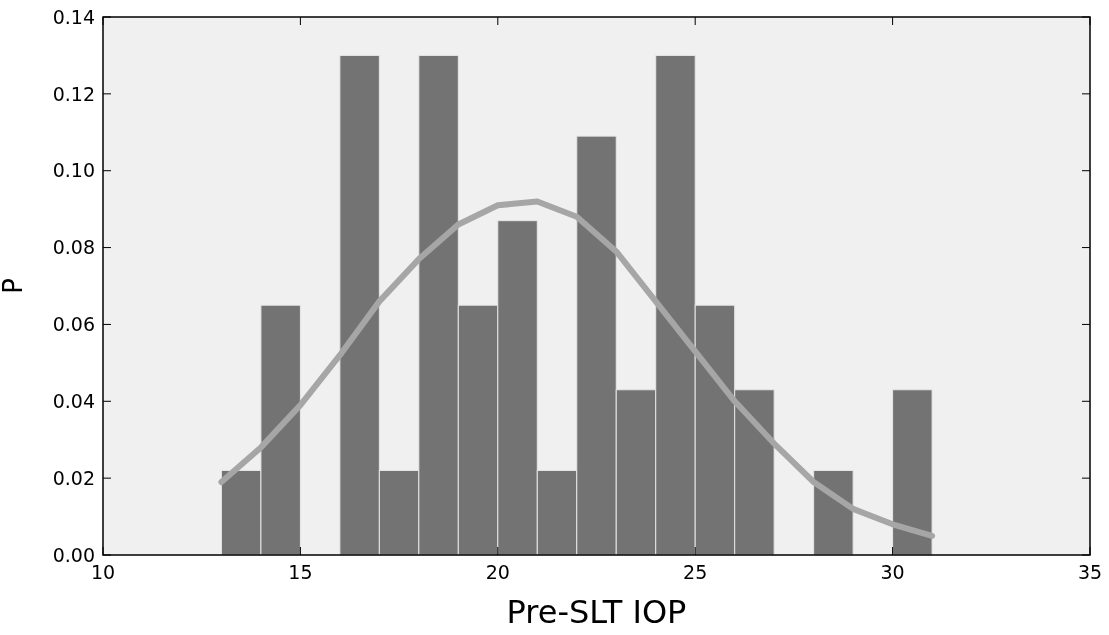 The height and width of the screenshot is (635, 1109). I want to click on x-tick-label: 25, so click(695, 572).